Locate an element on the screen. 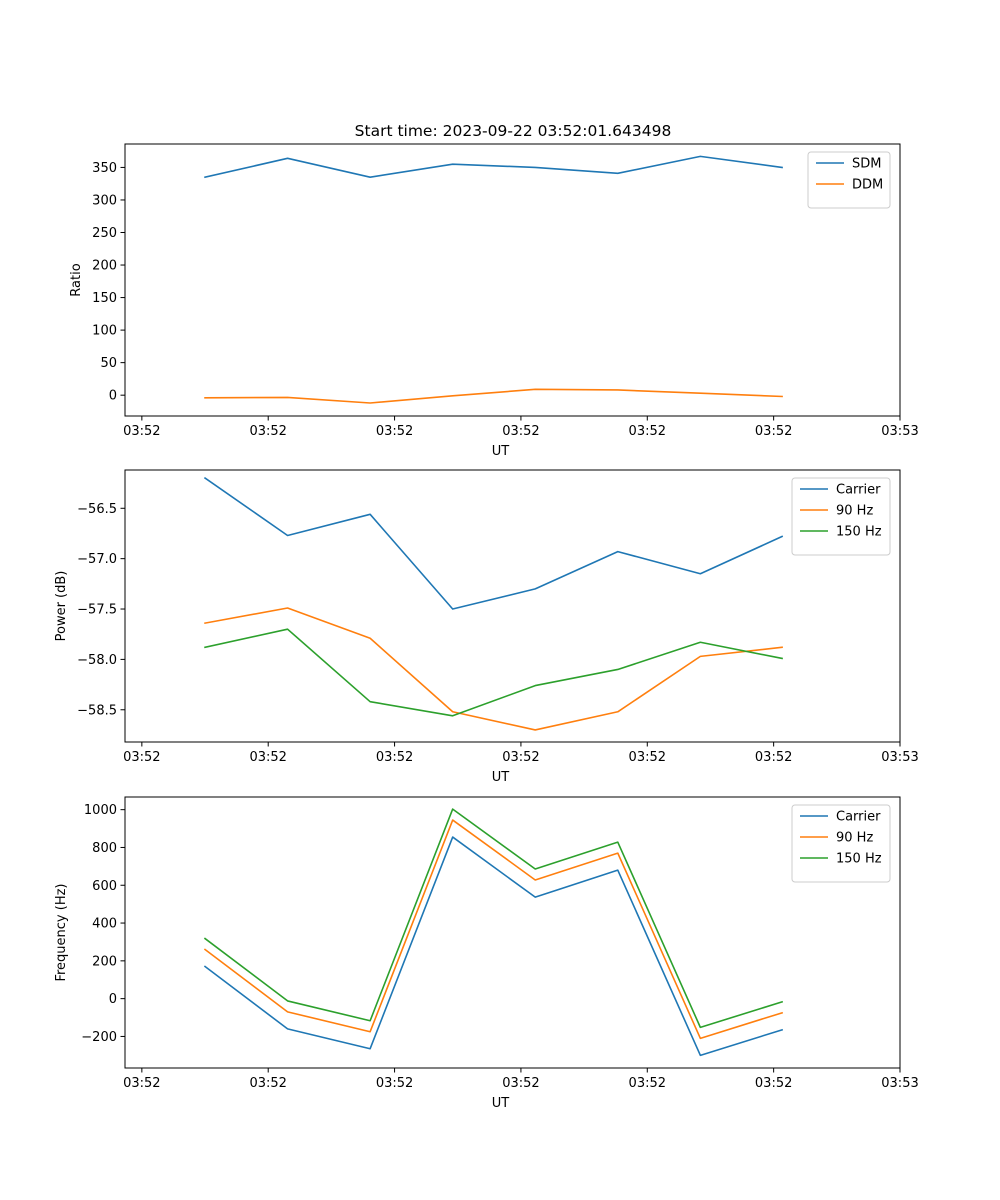 The image size is (1000, 1200). frequency-x-tick-label: 03:53 is located at coordinates (899, 1083).